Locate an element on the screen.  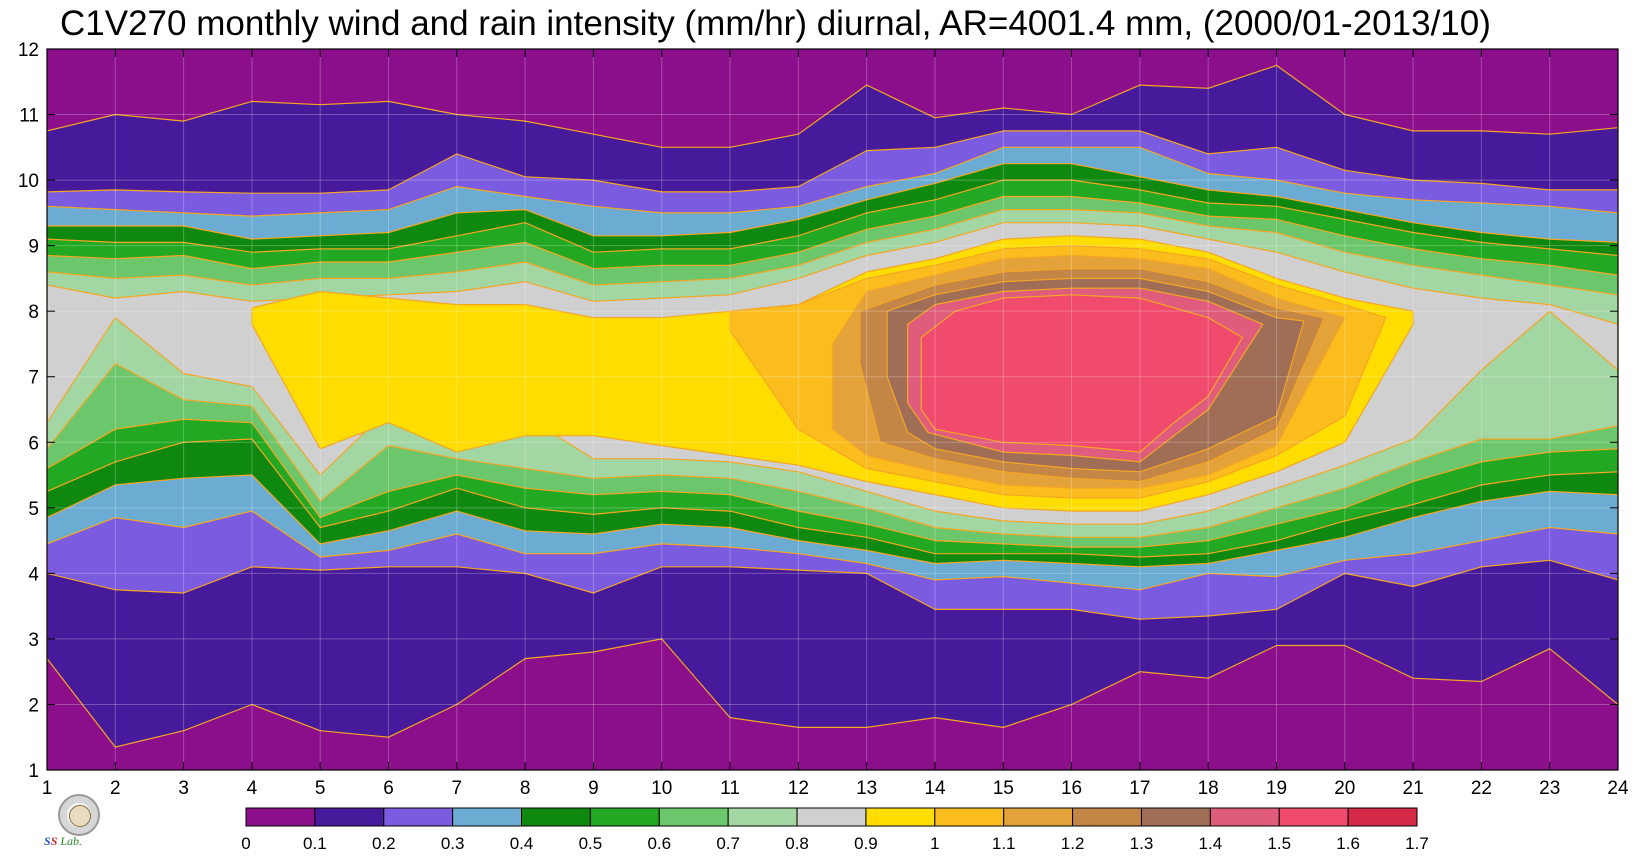
university-seal-icon is located at coordinates (79, 815).